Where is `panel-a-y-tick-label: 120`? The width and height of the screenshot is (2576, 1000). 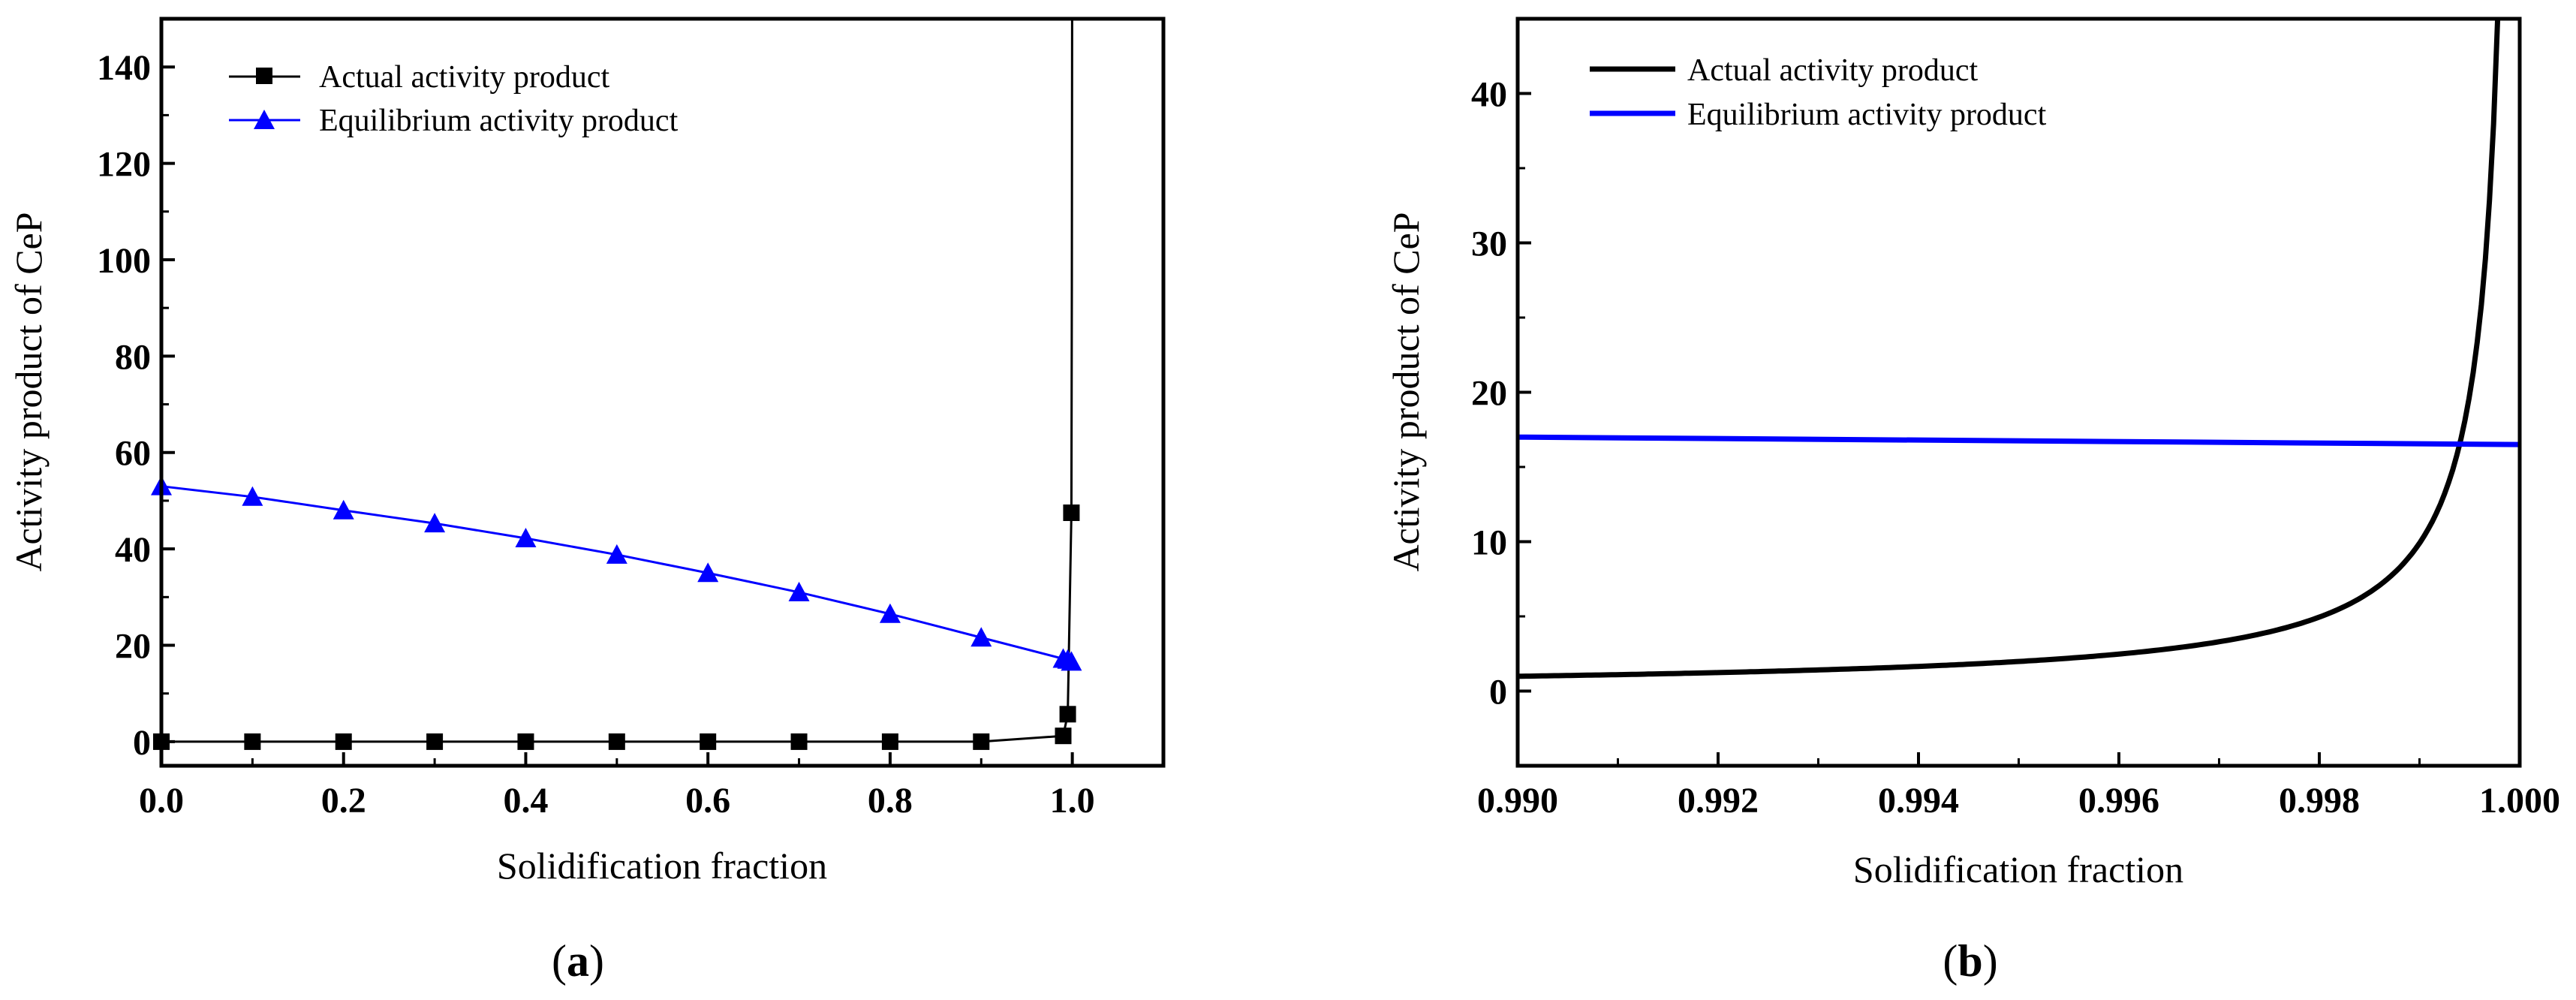
panel-a-y-tick-label: 120 is located at coordinates (124, 165).